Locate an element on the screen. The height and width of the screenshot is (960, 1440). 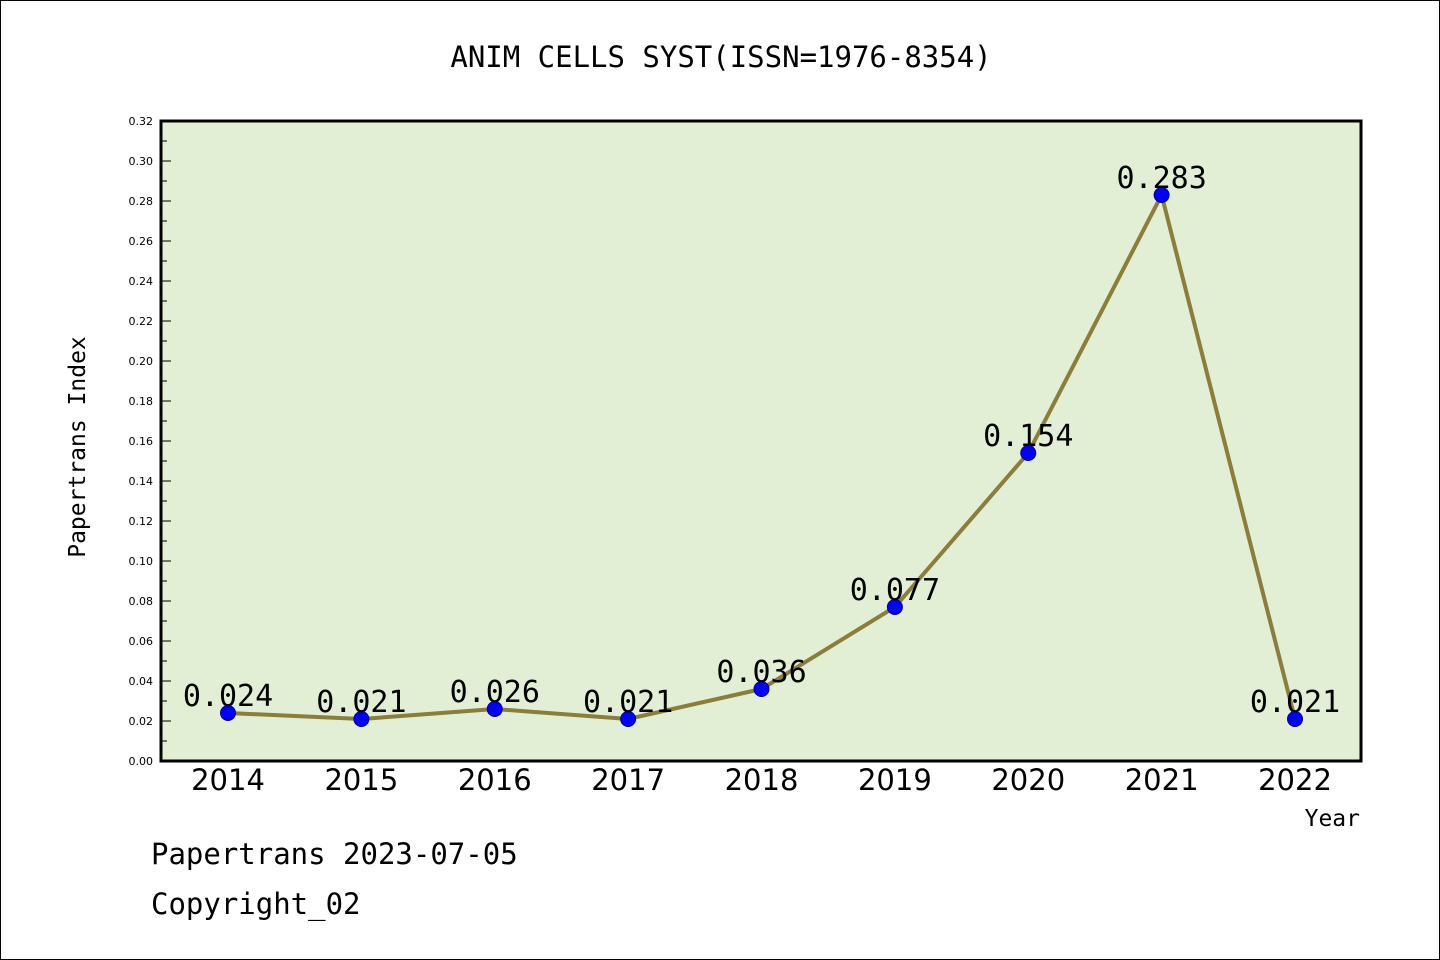
x-tick-label: 2022 is located at coordinates (1295, 780).